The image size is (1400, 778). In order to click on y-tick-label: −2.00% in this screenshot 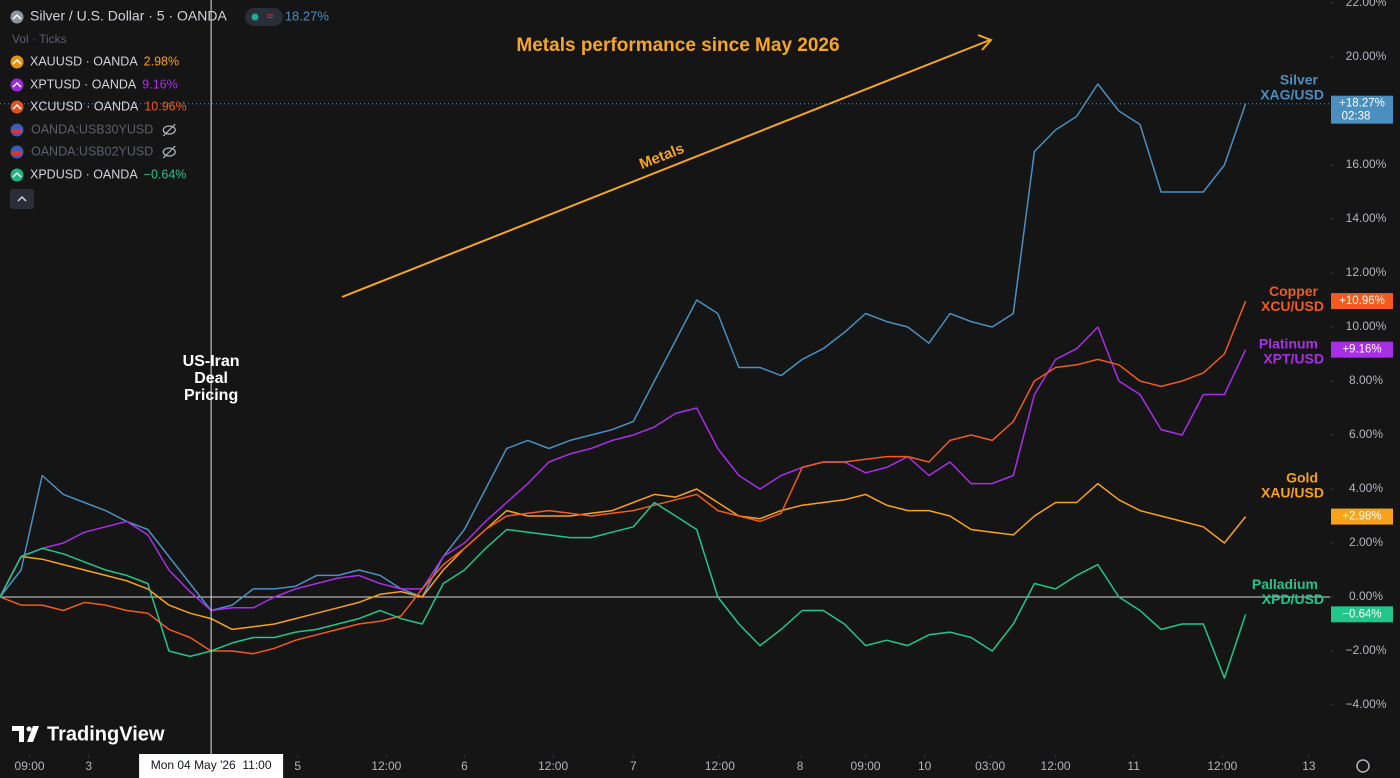, I will do `click(1365, 650)`.